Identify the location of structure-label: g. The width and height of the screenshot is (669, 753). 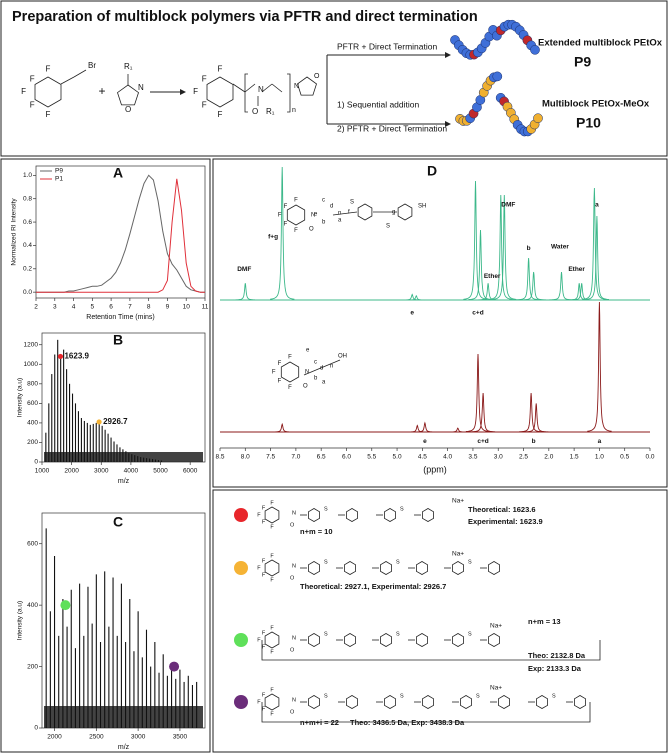
(393, 213).